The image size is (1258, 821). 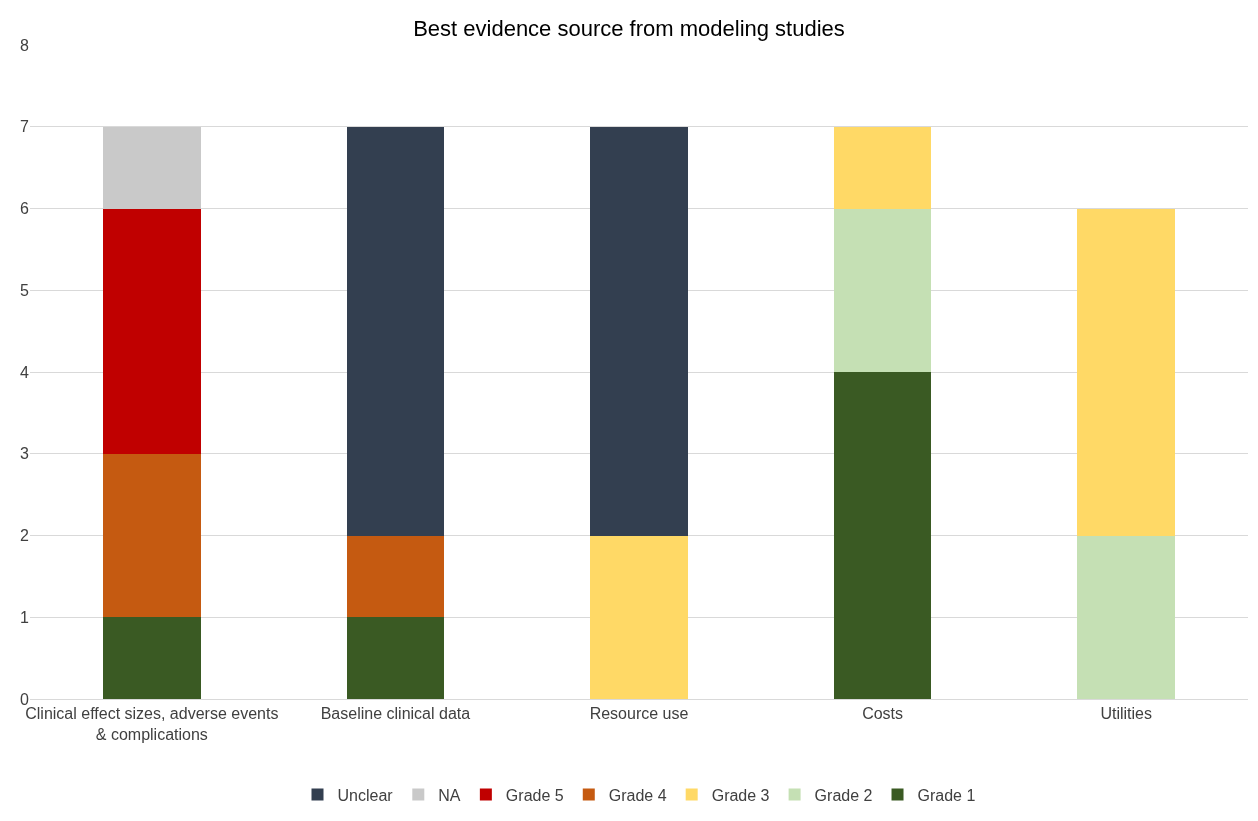 What do you see at coordinates (629, 28) in the screenshot?
I see `chart-title: Best evidence source from modeling studies` at bounding box center [629, 28].